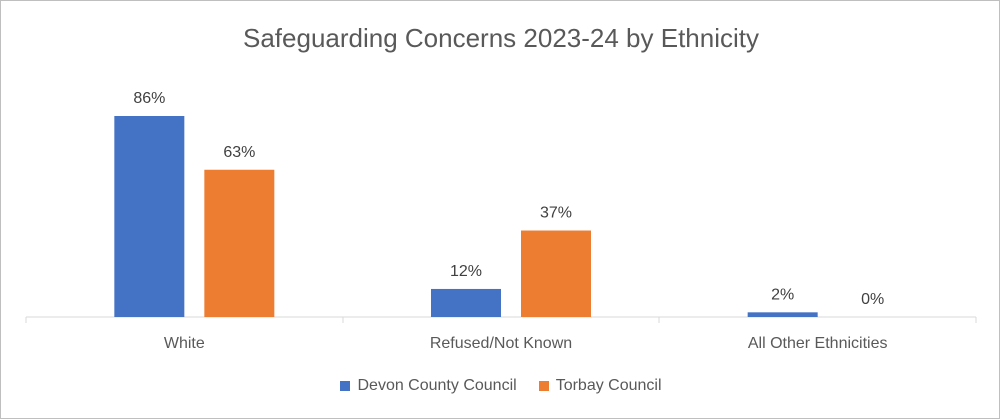 Image resolution: width=1000 pixels, height=420 pixels. I want to click on legend-label-devon: Devon County Council, so click(437, 385).